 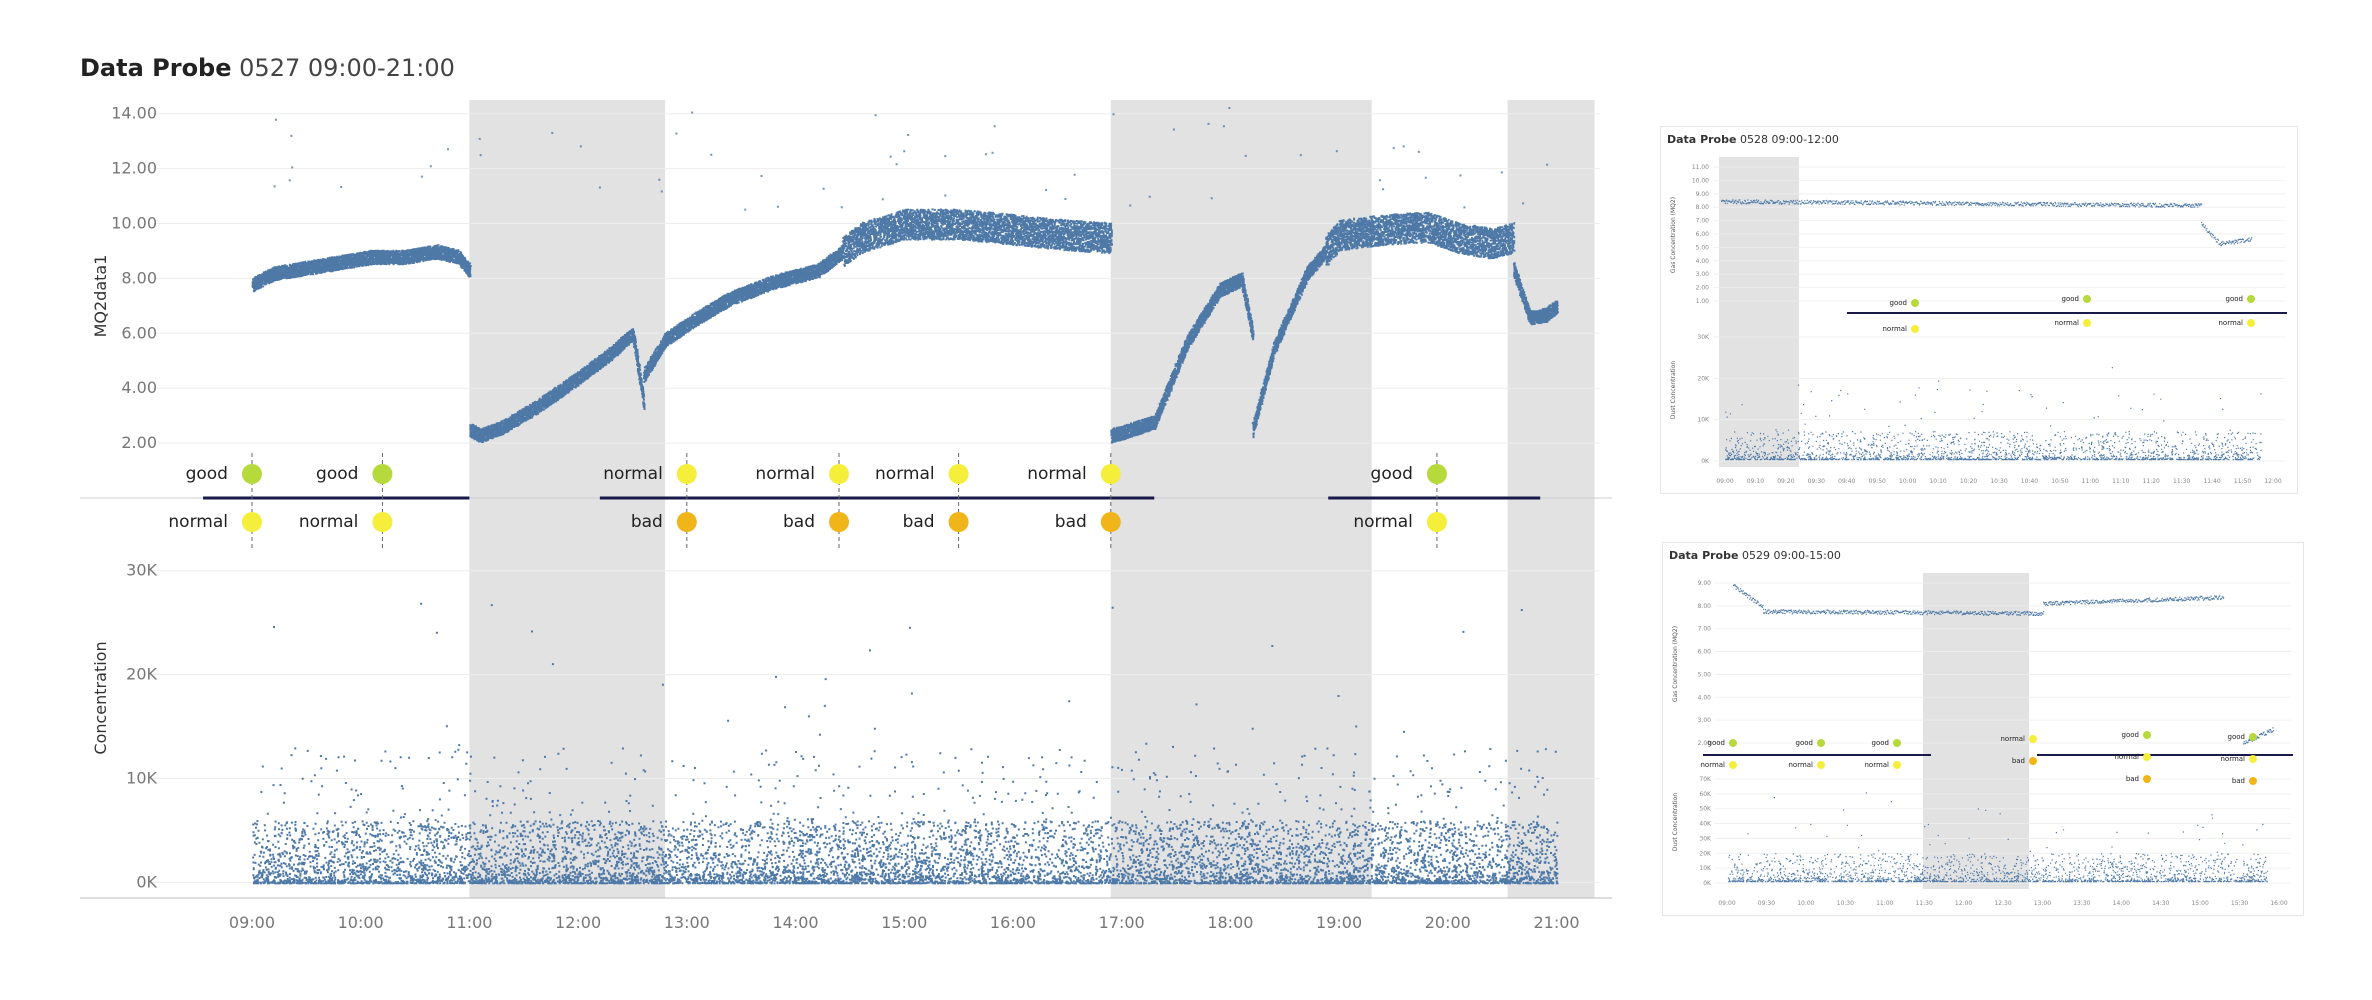 What do you see at coordinates (1705, 838) in the screenshot?
I see `small-lower-y-tick-label: 30K` at bounding box center [1705, 838].